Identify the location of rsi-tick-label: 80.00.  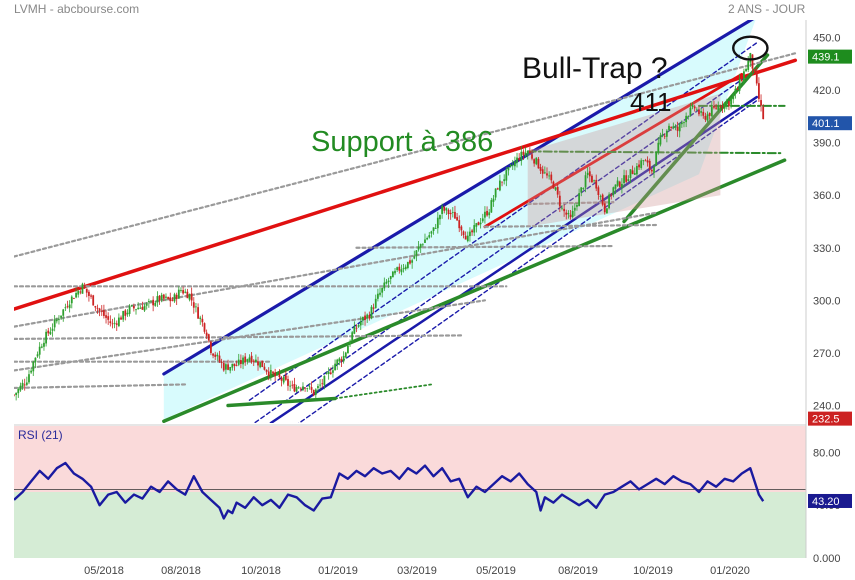
(827, 453).